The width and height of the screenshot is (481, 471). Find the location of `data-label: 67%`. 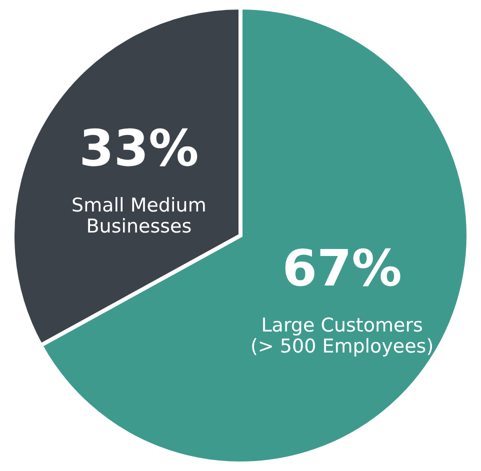

data-label: 67% is located at coordinates (342, 269).